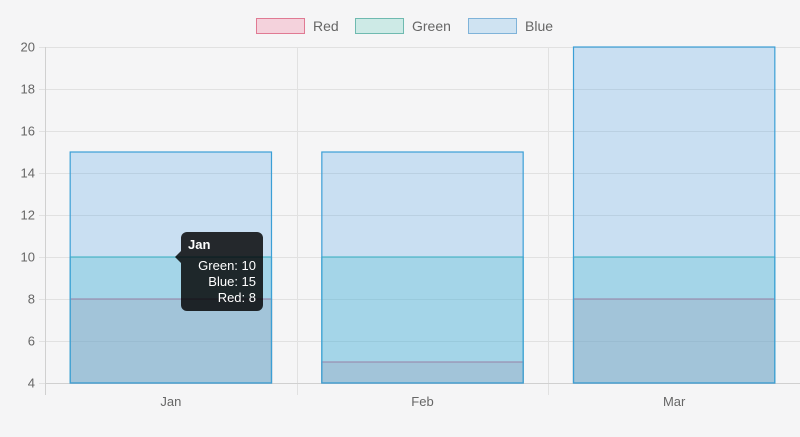 The height and width of the screenshot is (437, 800). What do you see at coordinates (31, 299) in the screenshot?
I see `y-tick-label: 8` at bounding box center [31, 299].